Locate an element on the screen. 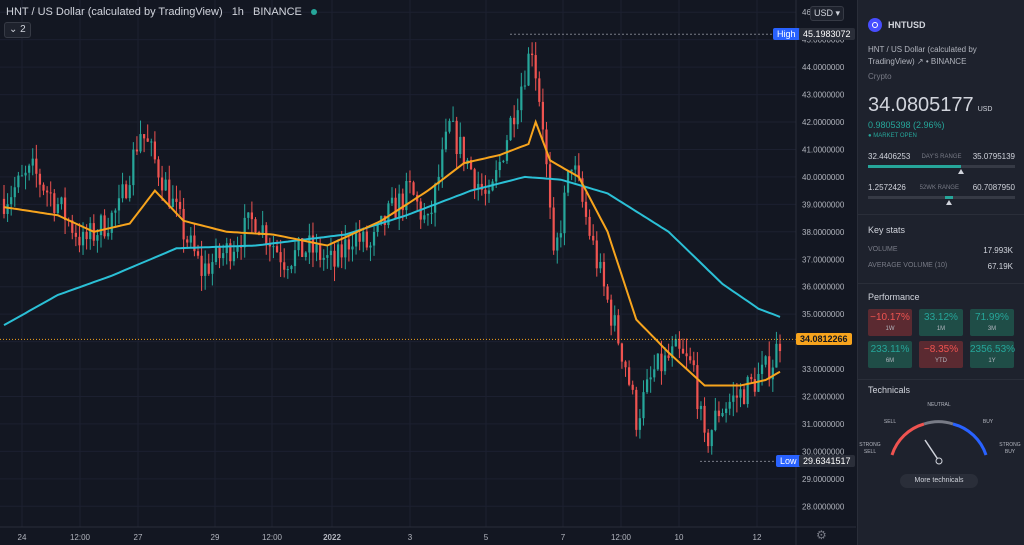 The height and width of the screenshot is (545, 1024). symbol-type: Crypto is located at coordinates (880, 76).